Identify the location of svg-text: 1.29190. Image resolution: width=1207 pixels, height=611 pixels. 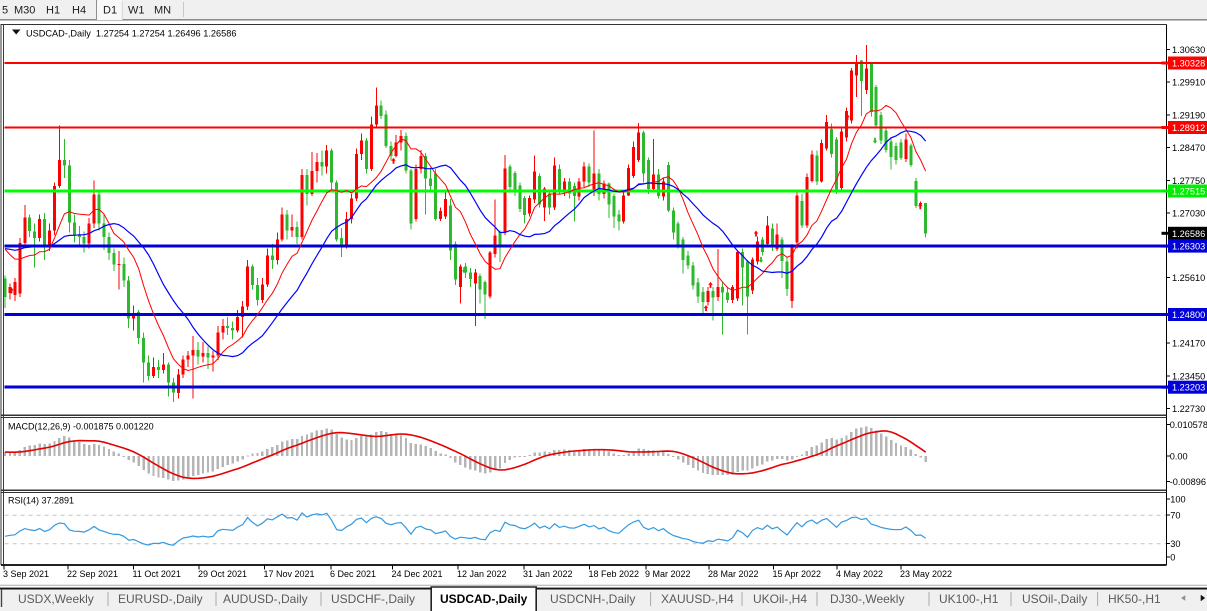
(1188, 115).